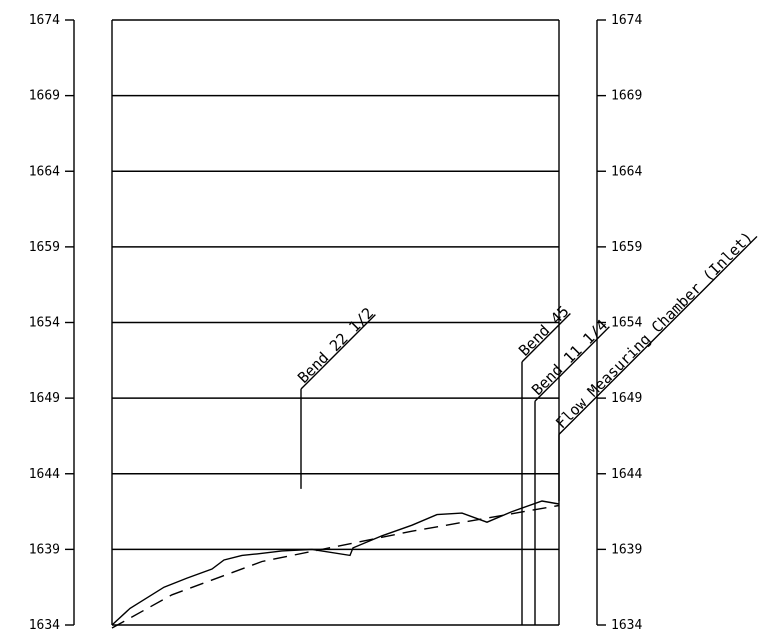 Image resolution: width=779 pixels, height=634 pixels. Describe the element at coordinates (44, 20) in the screenshot. I see `left-tick-label: 1674` at that location.